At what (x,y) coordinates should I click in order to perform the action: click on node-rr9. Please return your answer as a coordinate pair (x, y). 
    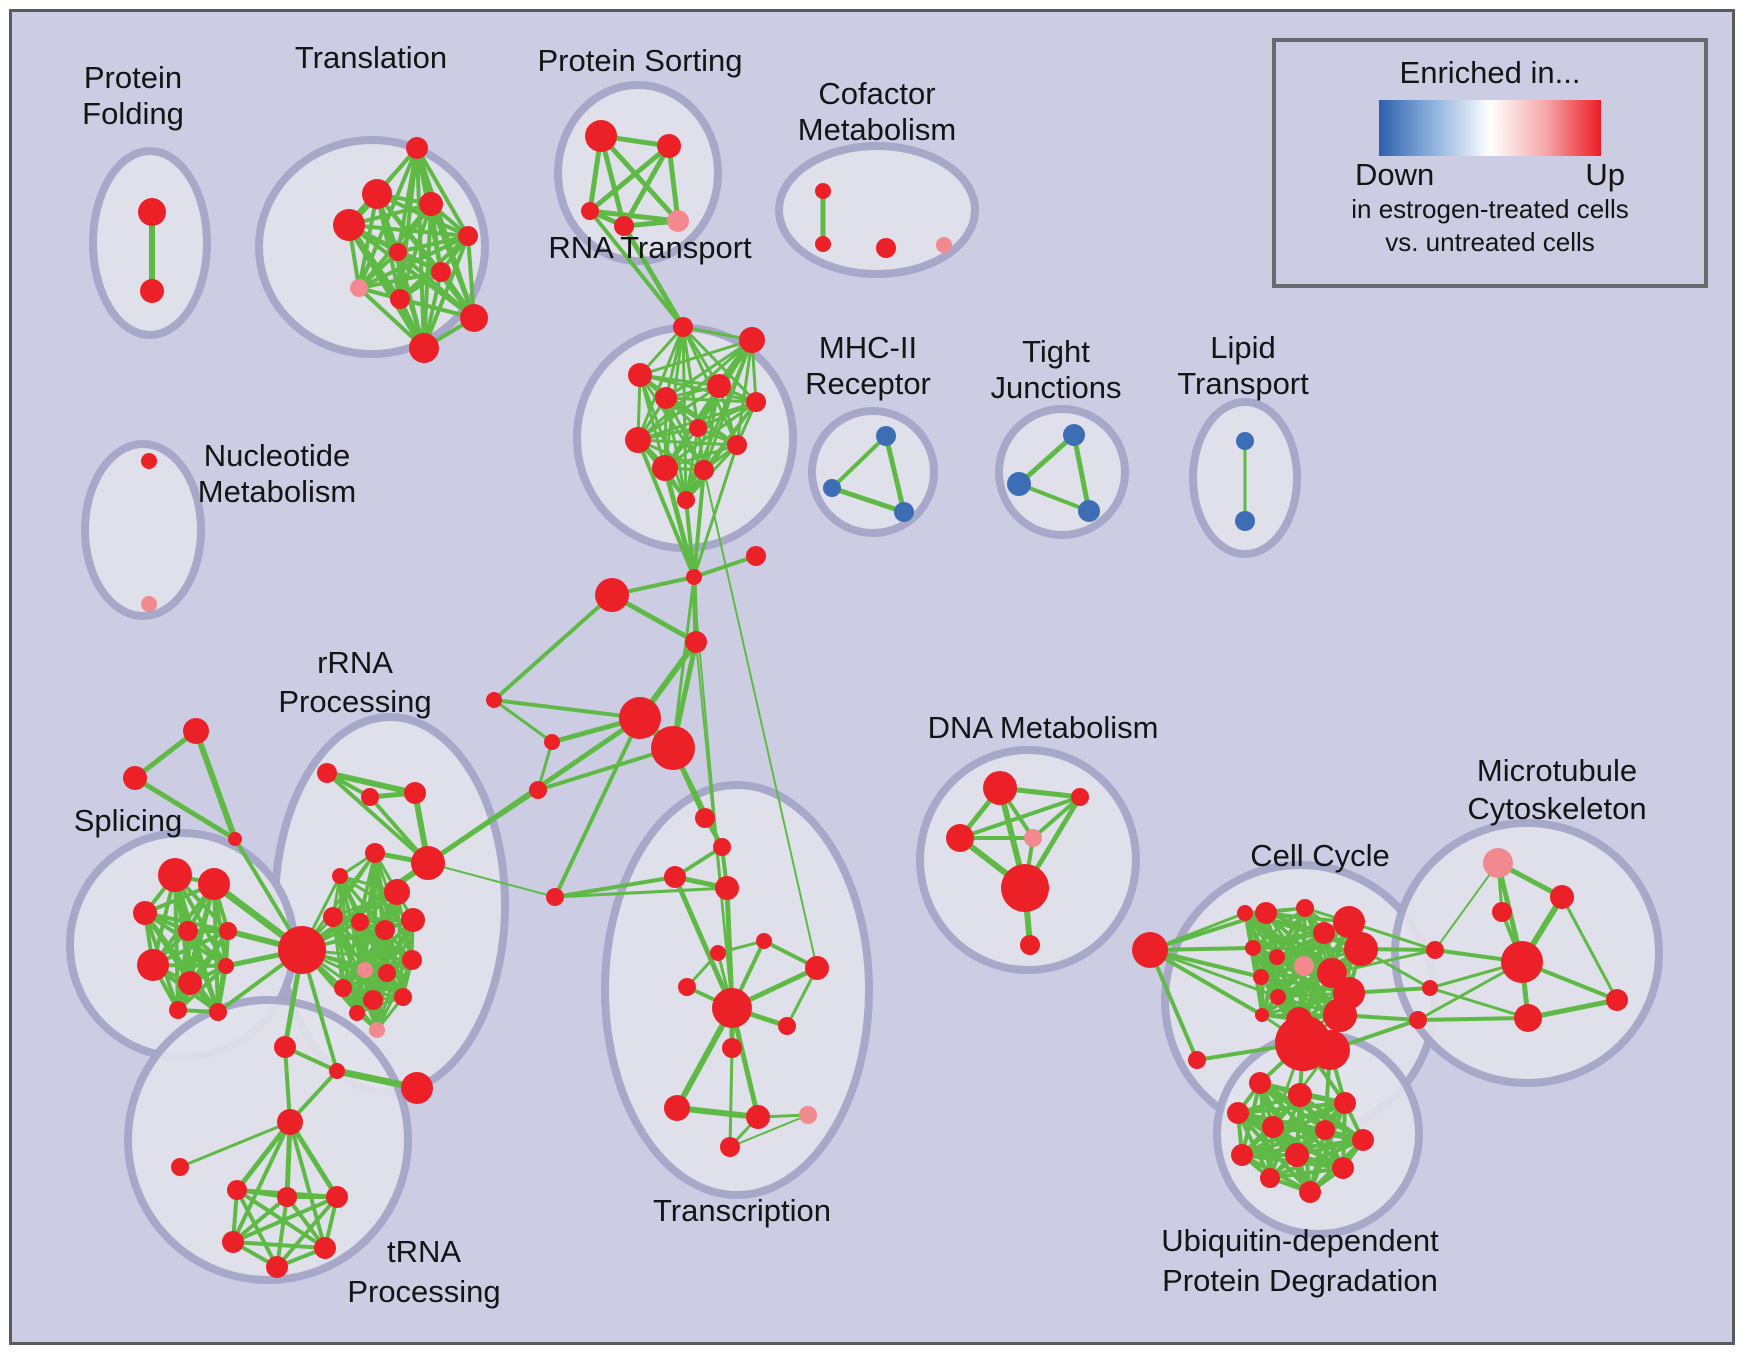
    Looking at the image, I should click on (385, 930).